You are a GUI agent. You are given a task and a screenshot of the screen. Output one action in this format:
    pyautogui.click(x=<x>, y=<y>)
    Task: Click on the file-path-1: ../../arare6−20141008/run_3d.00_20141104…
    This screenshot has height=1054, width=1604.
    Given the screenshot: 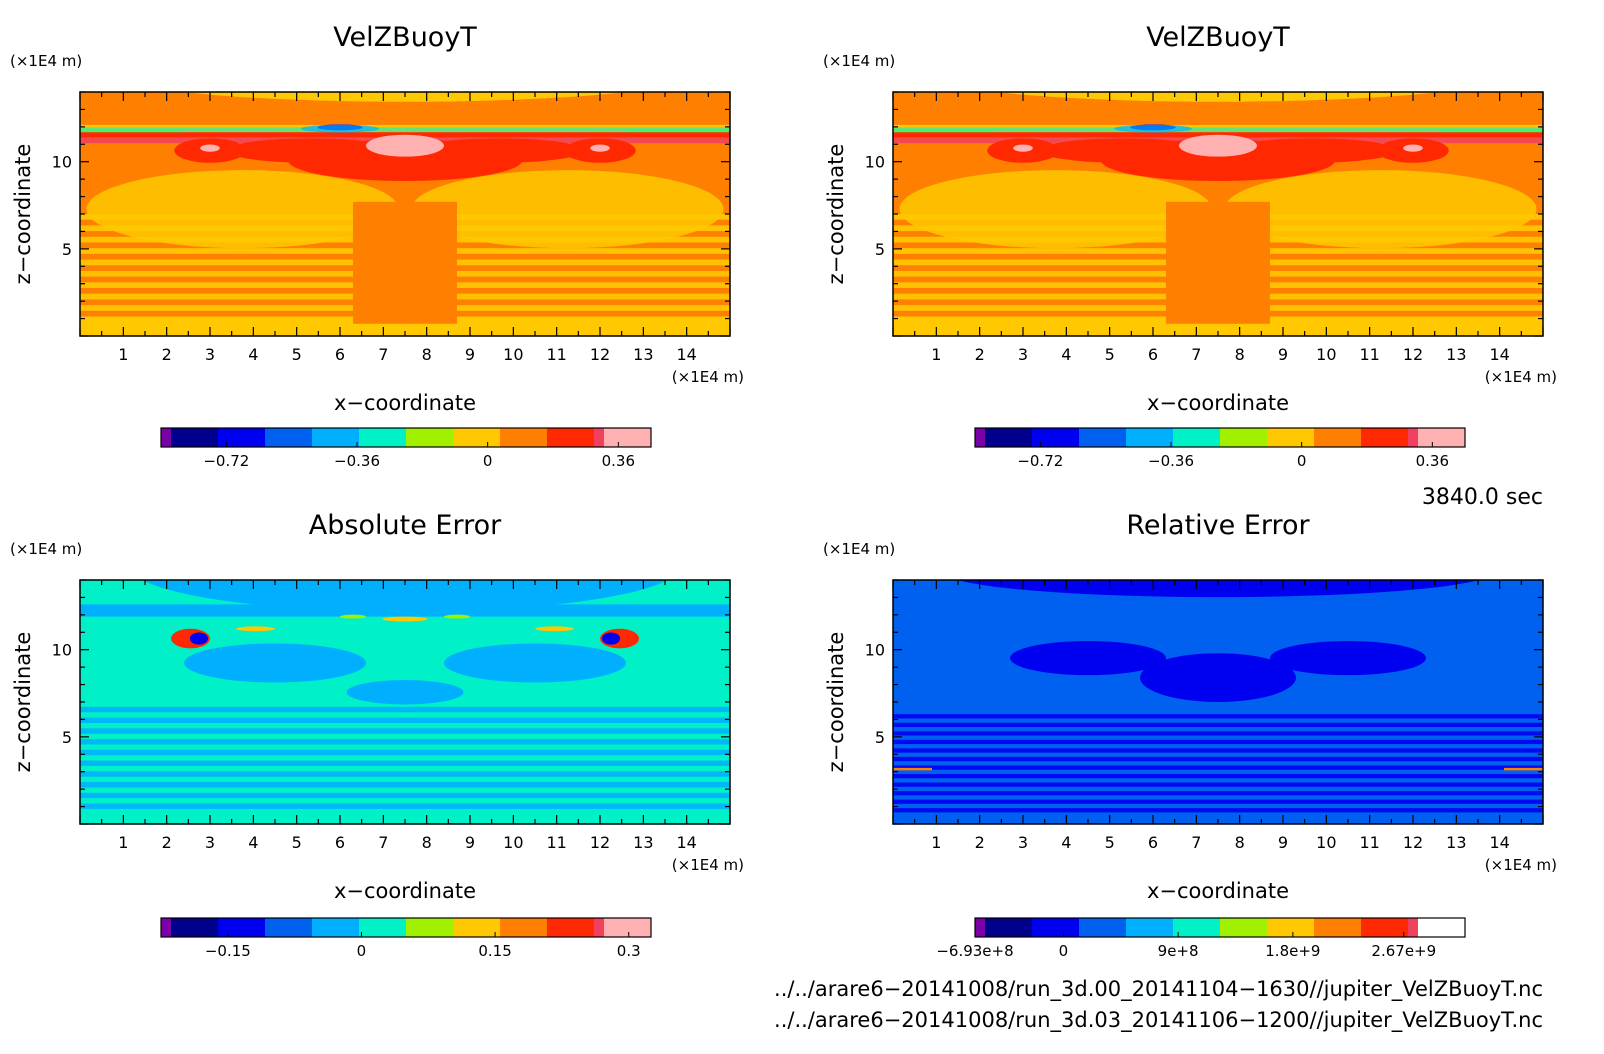 What is the action you would take?
    pyautogui.click(x=1158, y=989)
    